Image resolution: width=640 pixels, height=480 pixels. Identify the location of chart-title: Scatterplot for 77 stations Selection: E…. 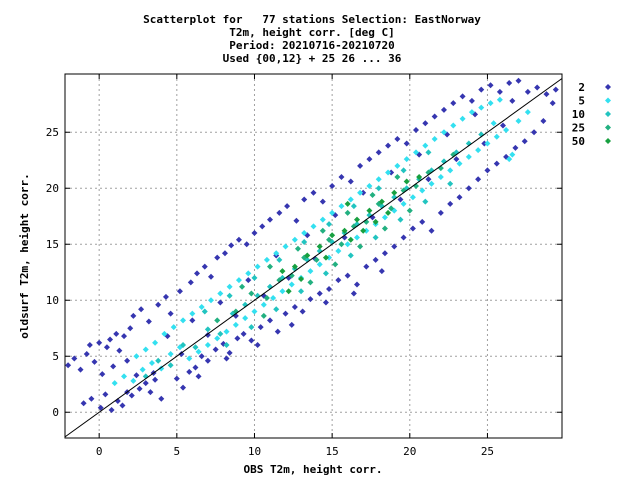
(312, 39).